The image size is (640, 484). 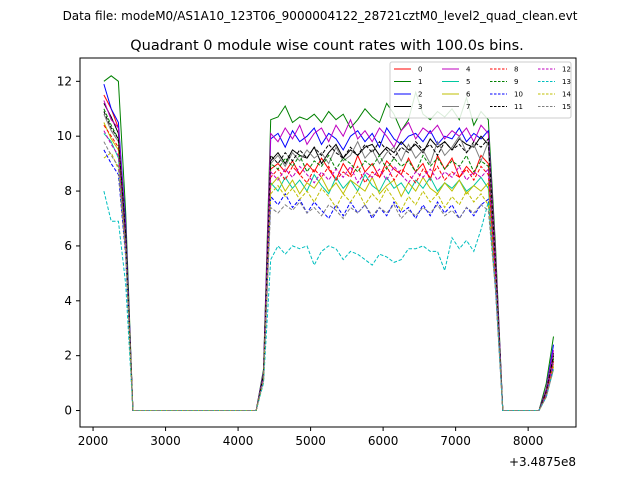 I want to click on legend-label-10: 10, so click(x=518, y=95).